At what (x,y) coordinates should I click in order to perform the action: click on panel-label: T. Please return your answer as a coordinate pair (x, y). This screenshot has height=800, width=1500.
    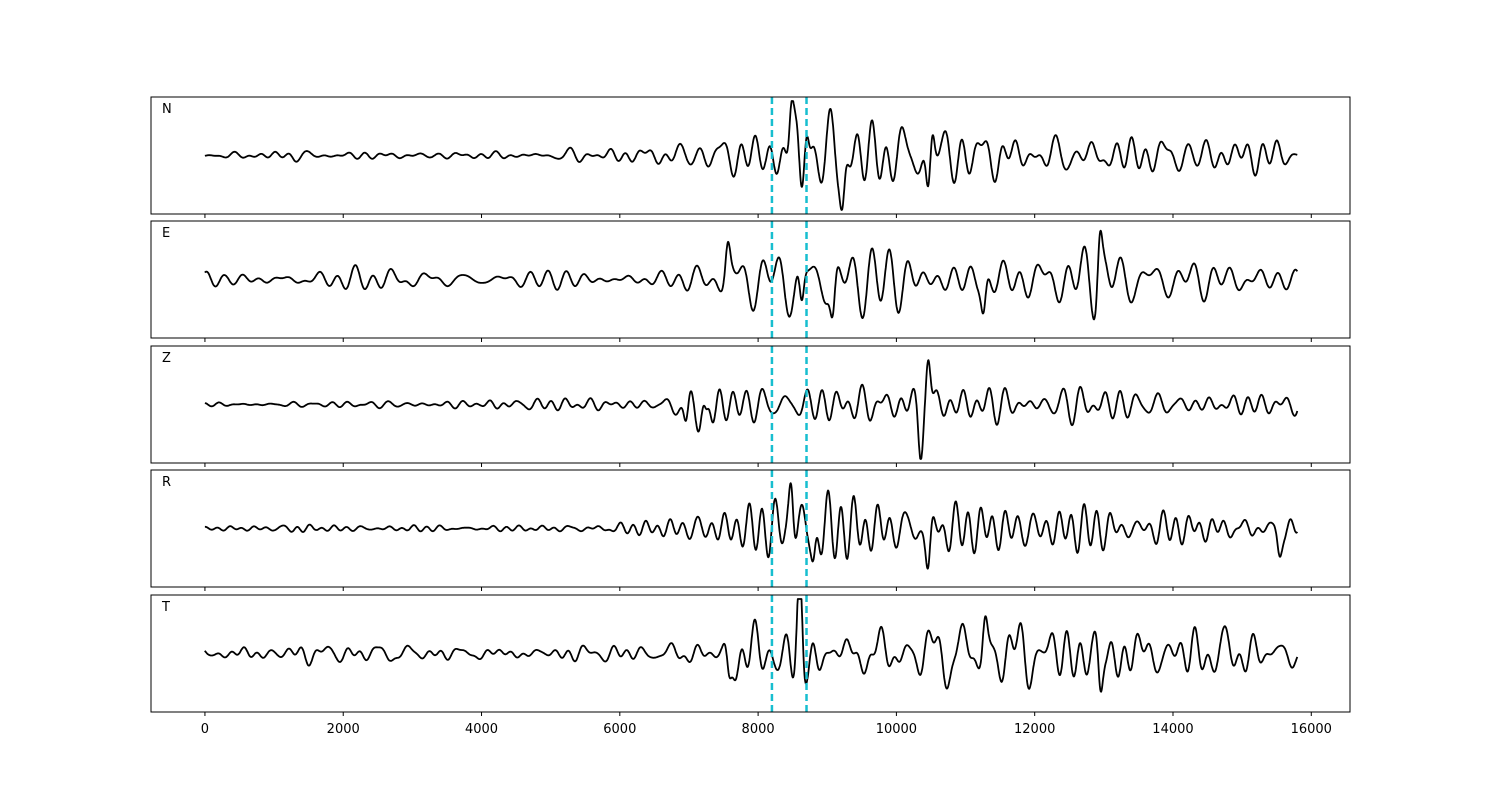
    Looking at the image, I should click on (165, 607).